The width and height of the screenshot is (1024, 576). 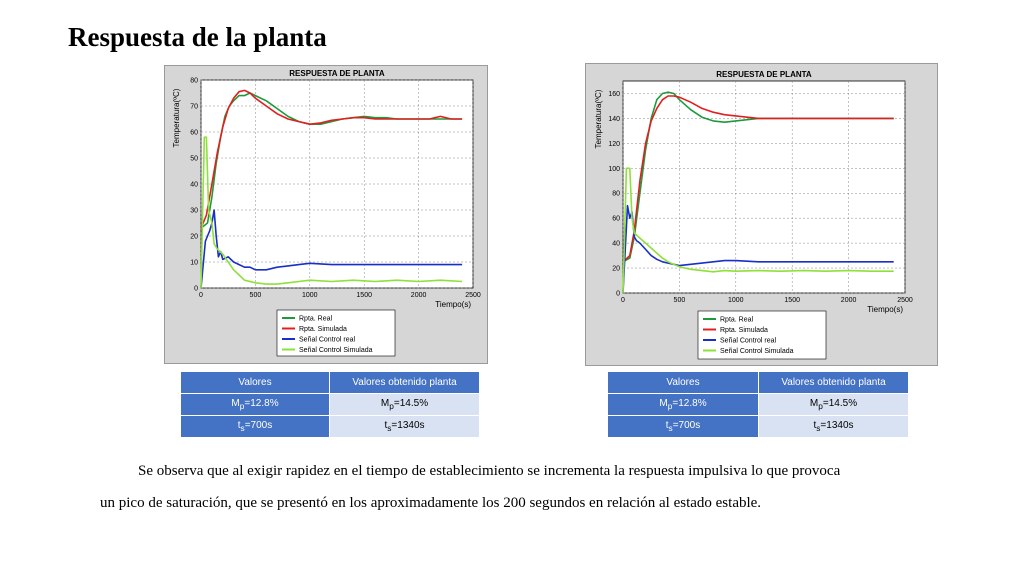 I want to click on y-tick-label: 100, so click(x=614, y=169).